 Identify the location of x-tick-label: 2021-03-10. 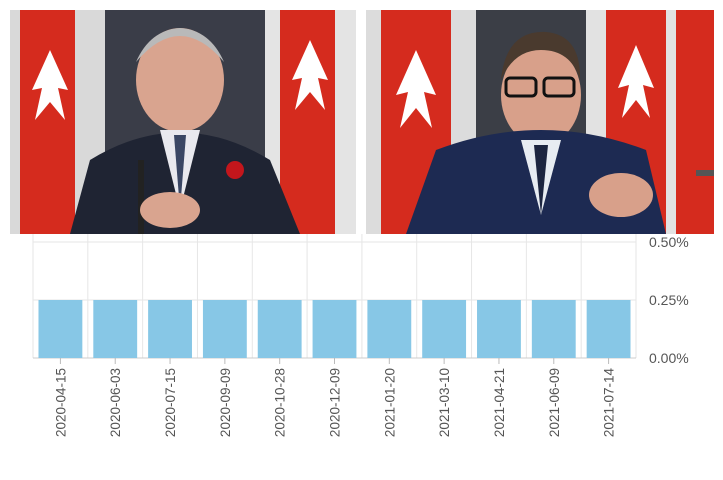
(444, 402).